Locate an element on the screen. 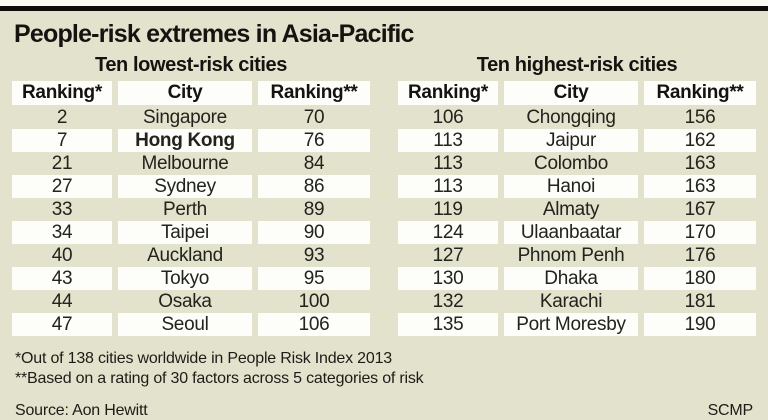  rank-cell: 127 is located at coordinates (448, 255).